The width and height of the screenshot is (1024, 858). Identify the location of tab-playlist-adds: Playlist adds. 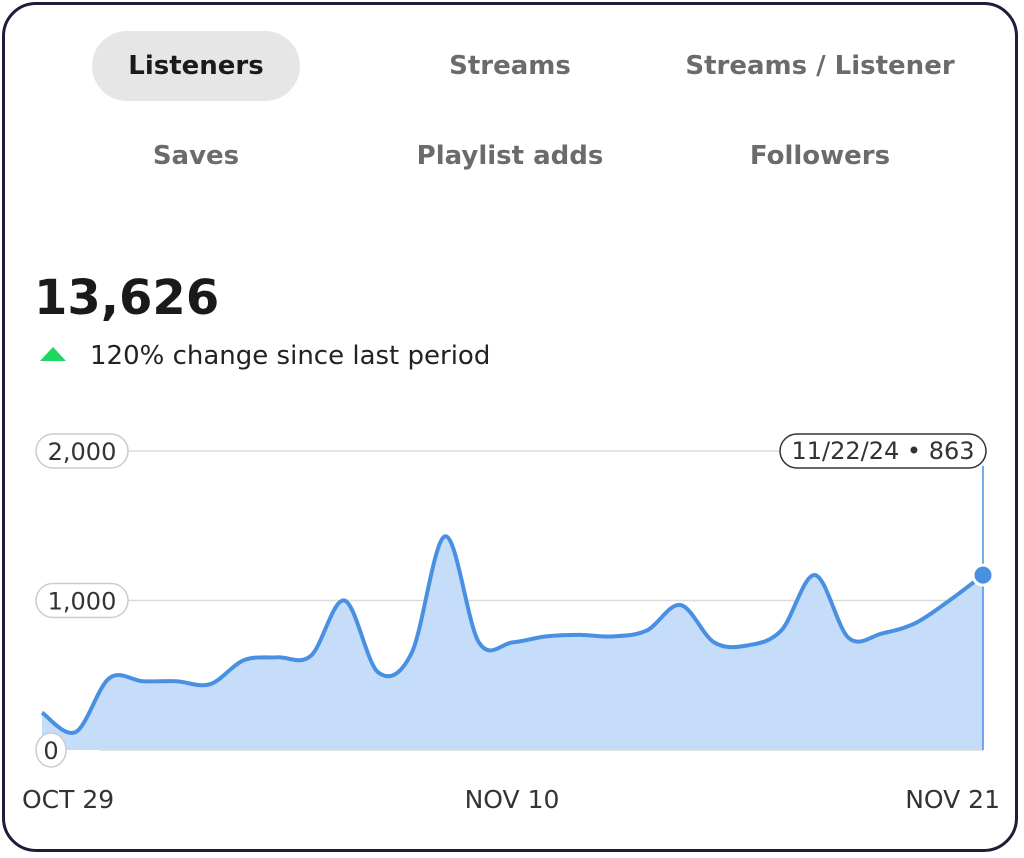
(510, 156).